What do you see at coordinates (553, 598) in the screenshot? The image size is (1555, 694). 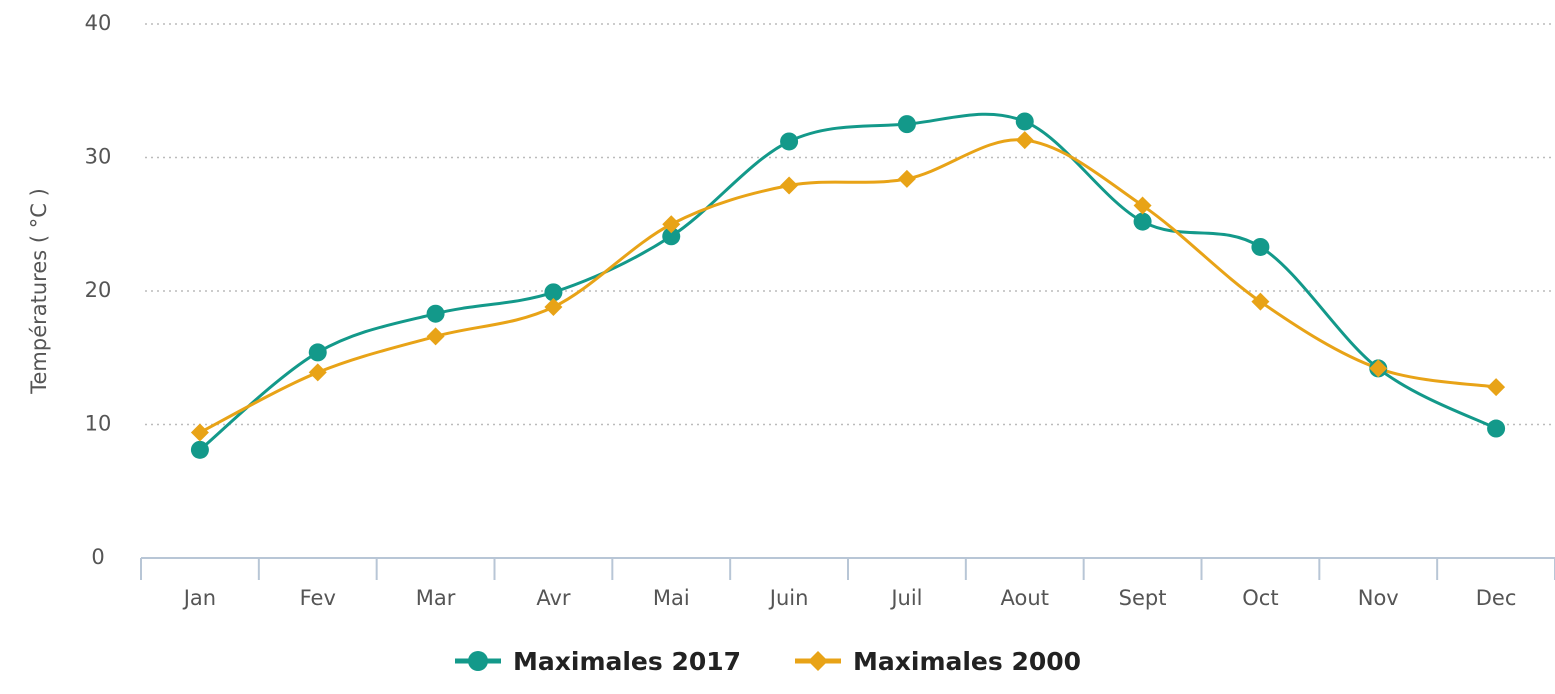 I see `x-tick-label: Avr` at bounding box center [553, 598].